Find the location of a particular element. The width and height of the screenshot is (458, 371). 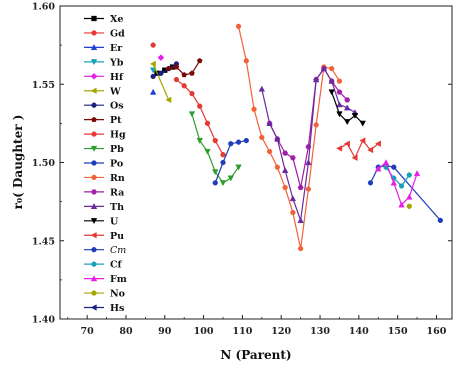

data-point-gd is located at coordinates (153, 45).